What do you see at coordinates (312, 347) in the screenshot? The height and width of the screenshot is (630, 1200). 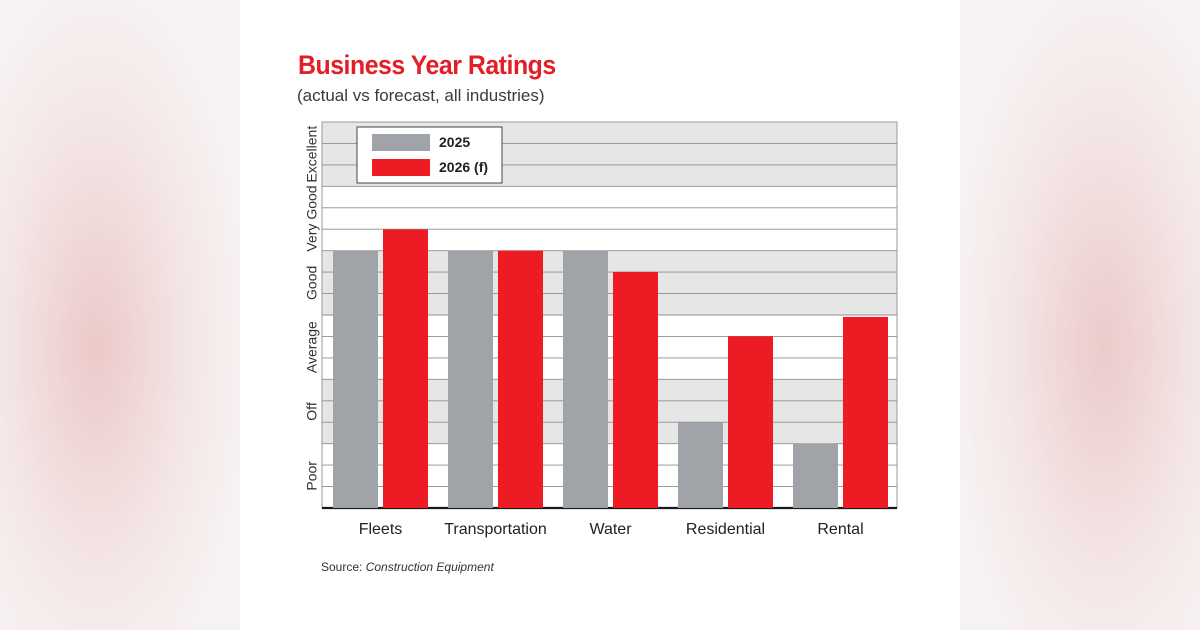 I see `y-tick-label: Average` at bounding box center [312, 347].